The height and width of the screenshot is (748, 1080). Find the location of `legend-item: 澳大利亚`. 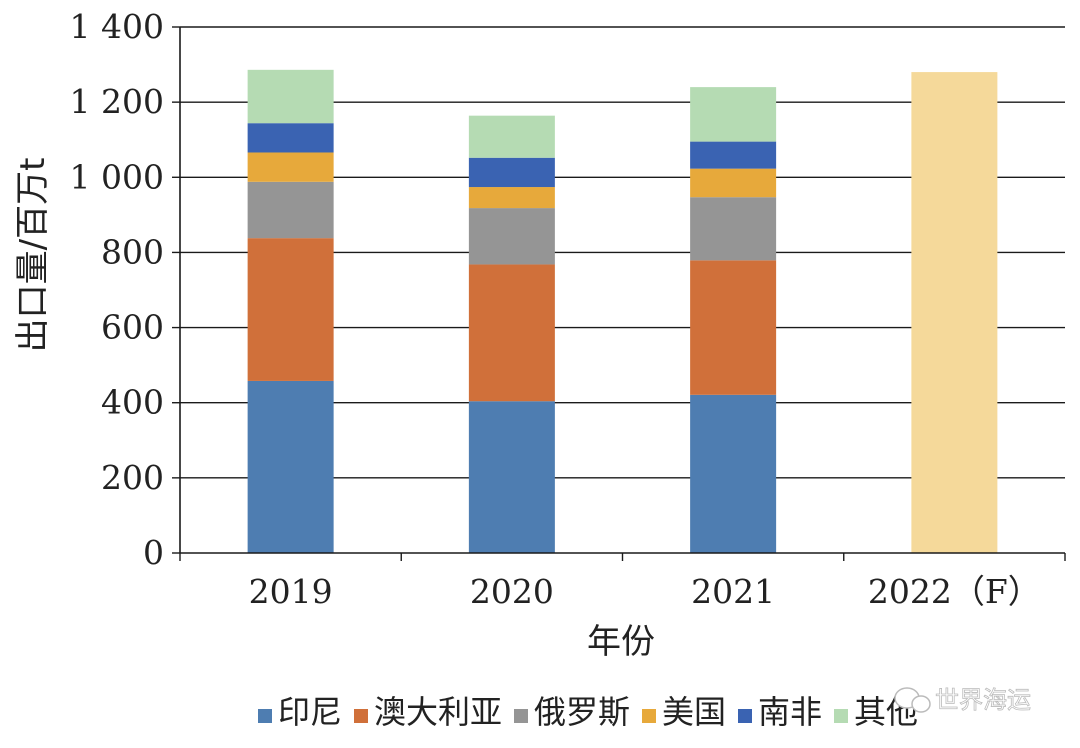

legend-item: 澳大利亚 is located at coordinates (428, 712).